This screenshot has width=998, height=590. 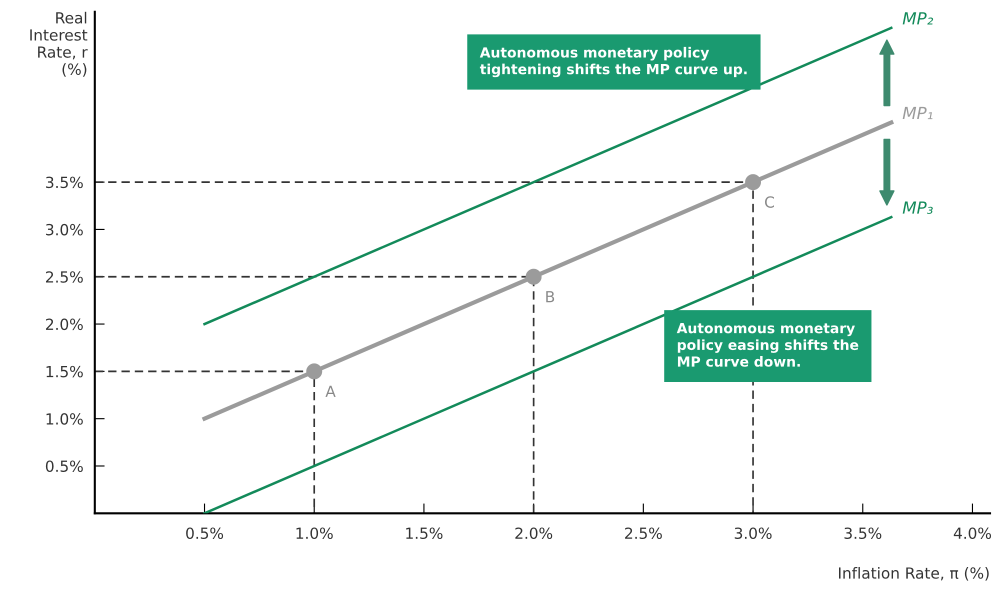 I want to click on x-axis-title: Inflation Rate, π (%), so click(x=913, y=573).